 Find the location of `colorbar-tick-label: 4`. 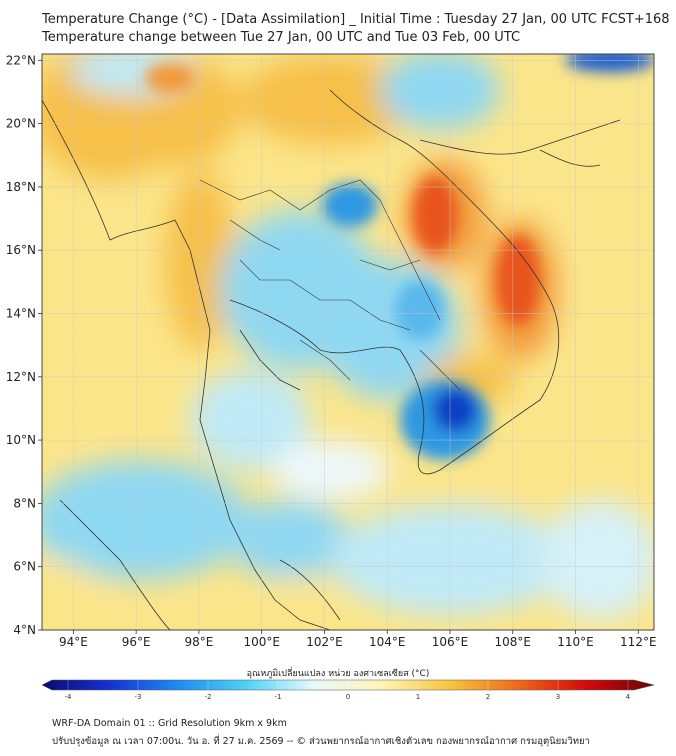

colorbar-tick-label: 4 is located at coordinates (628, 697).